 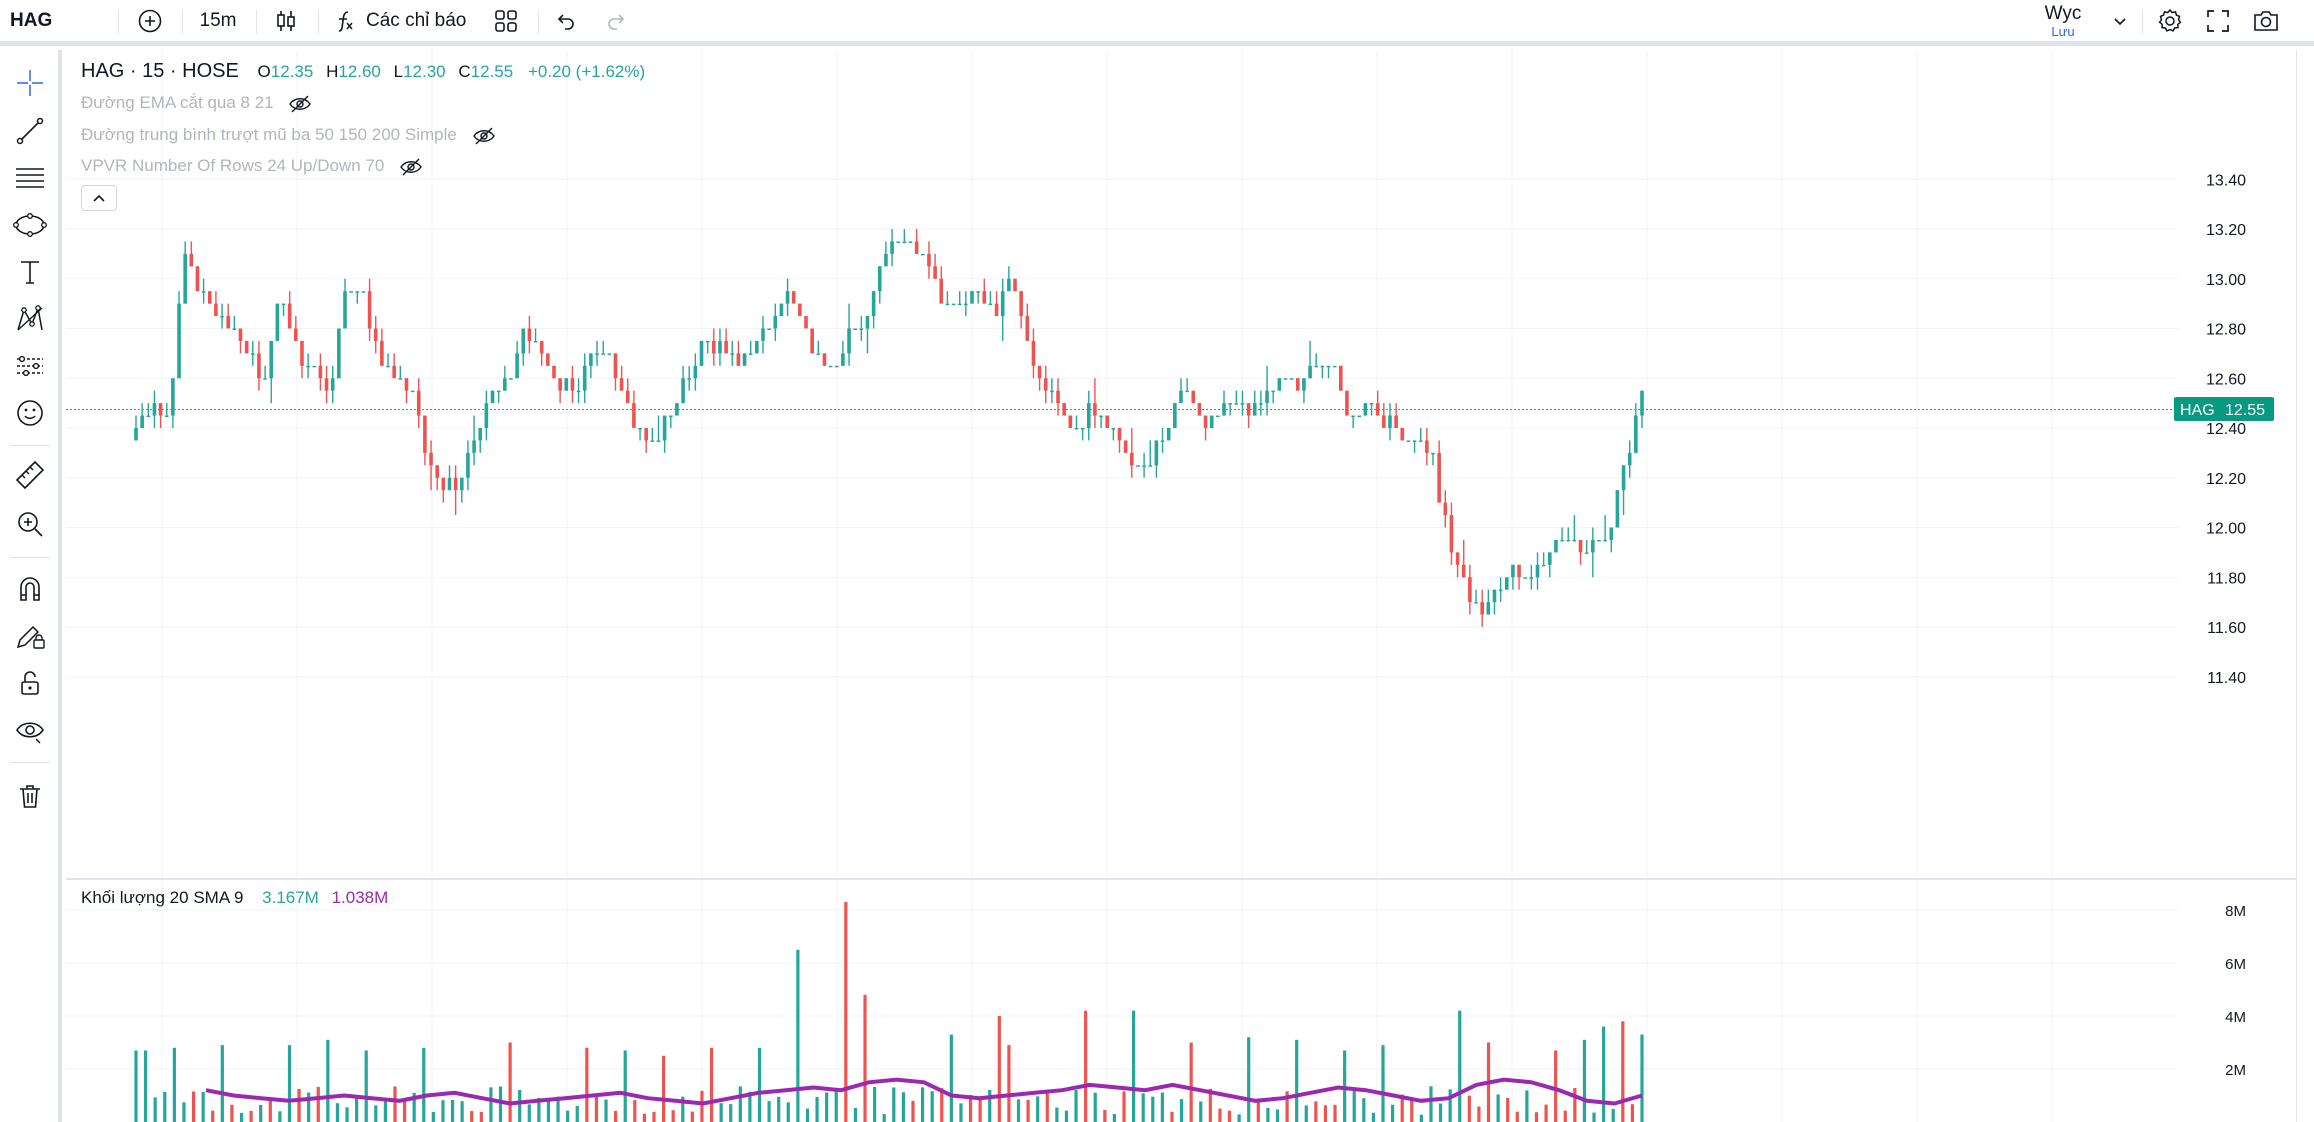 I want to click on remove-drawings-button, so click(x=30, y=796).